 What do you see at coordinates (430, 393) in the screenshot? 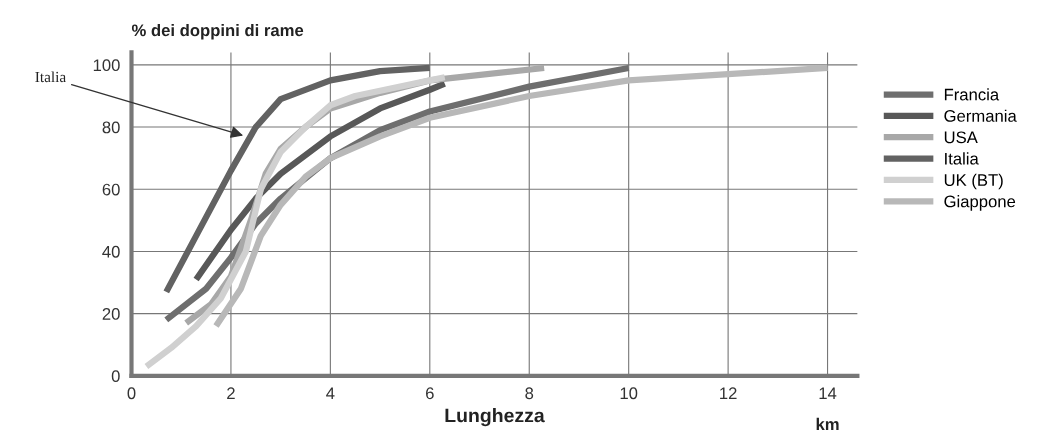
I see `x-tick-label: 6` at bounding box center [430, 393].